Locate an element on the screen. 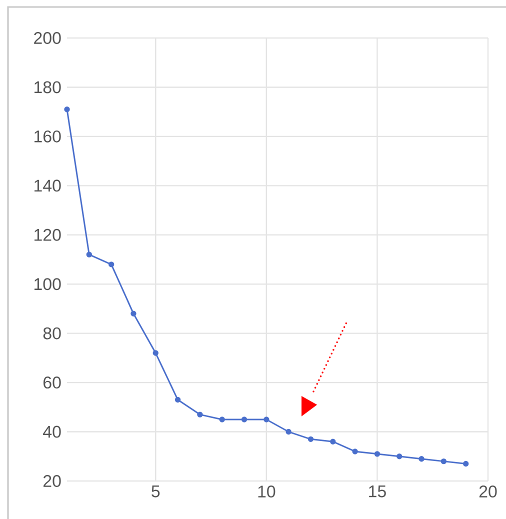 The width and height of the screenshot is (506, 519). x-tick-label: 15 is located at coordinates (377, 492).